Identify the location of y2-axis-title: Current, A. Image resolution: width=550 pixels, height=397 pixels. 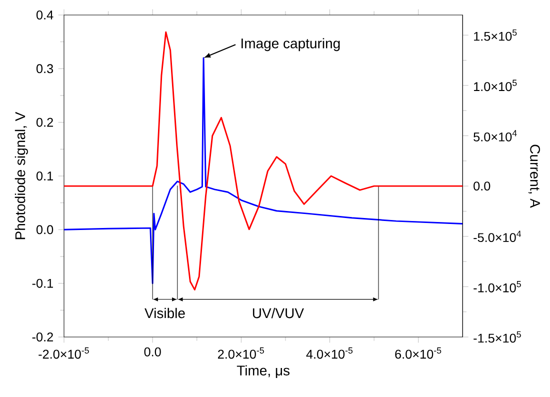
(534, 176).